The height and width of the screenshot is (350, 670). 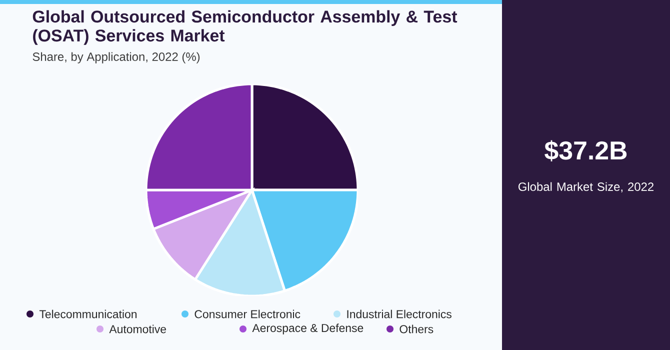 What do you see at coordinates (247, 314) in the screenshot?
I see `legend-label: Consumer Electronic` at bounding box center [247, 314].